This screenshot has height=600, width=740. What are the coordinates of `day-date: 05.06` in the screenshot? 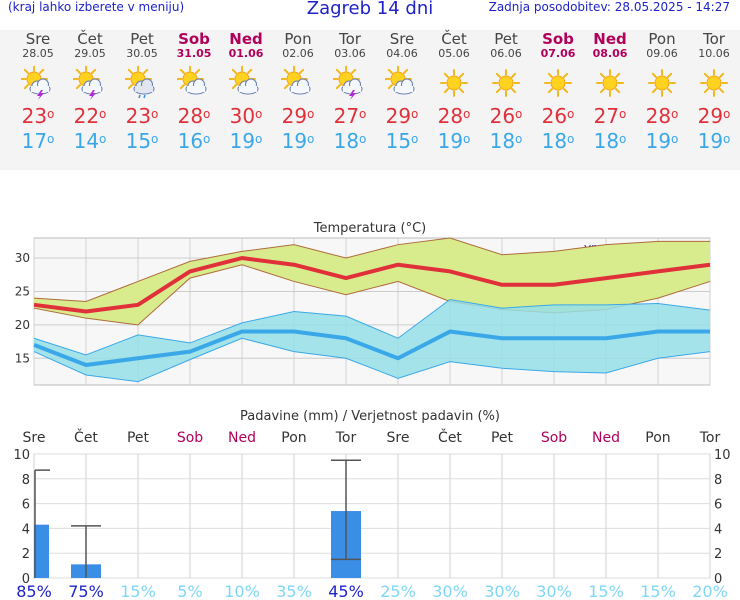 It's located at (454, 53).